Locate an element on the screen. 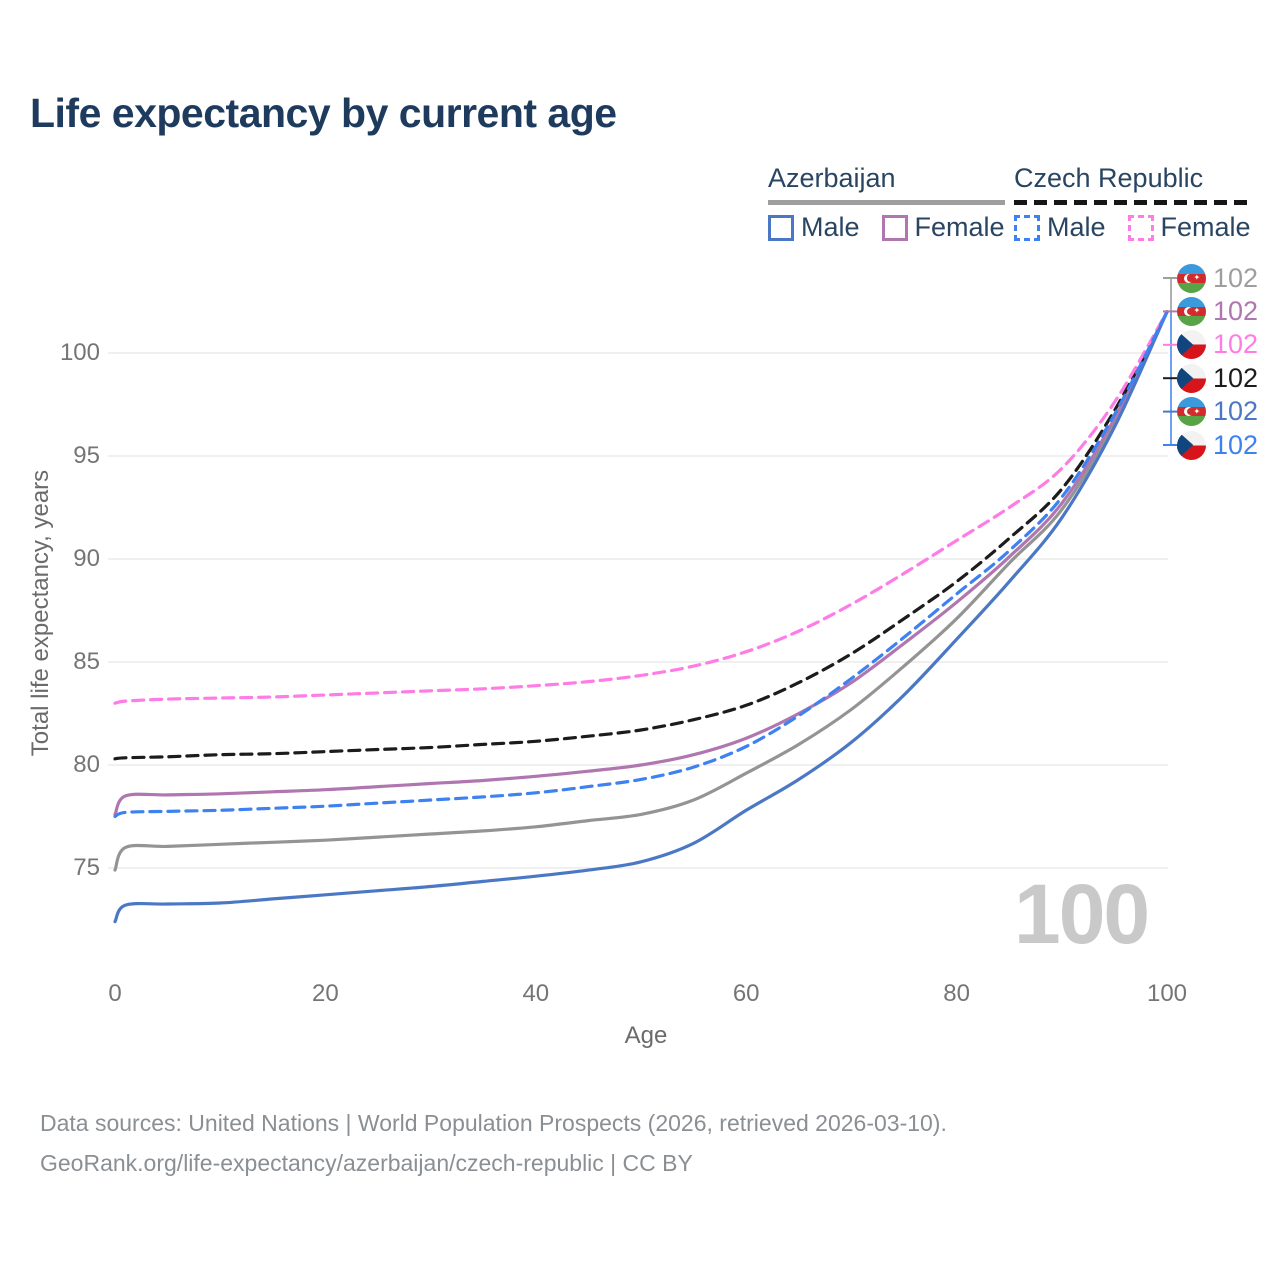  x-tick-label-40: 40 is located at coordinates (536, 993).